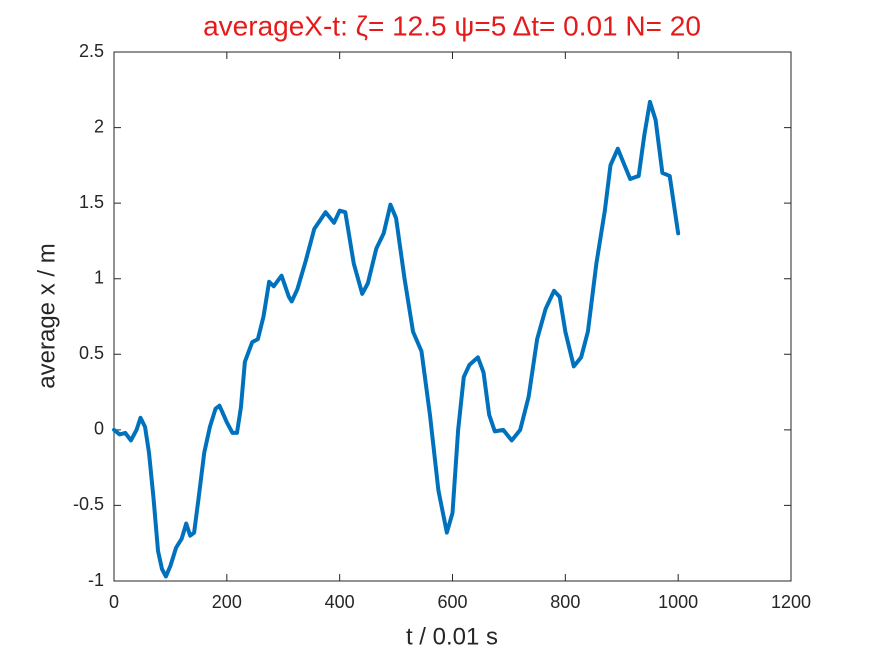 This screenshot has height=656, width=875. I want to click on x-axis-label: t / 0.01 s, so click(452, 636).